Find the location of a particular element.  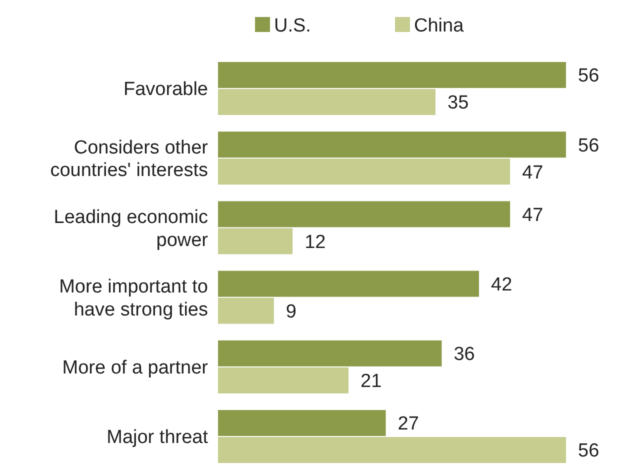

y-tick-label: Leading economic power is located at coordinates (131, 228).